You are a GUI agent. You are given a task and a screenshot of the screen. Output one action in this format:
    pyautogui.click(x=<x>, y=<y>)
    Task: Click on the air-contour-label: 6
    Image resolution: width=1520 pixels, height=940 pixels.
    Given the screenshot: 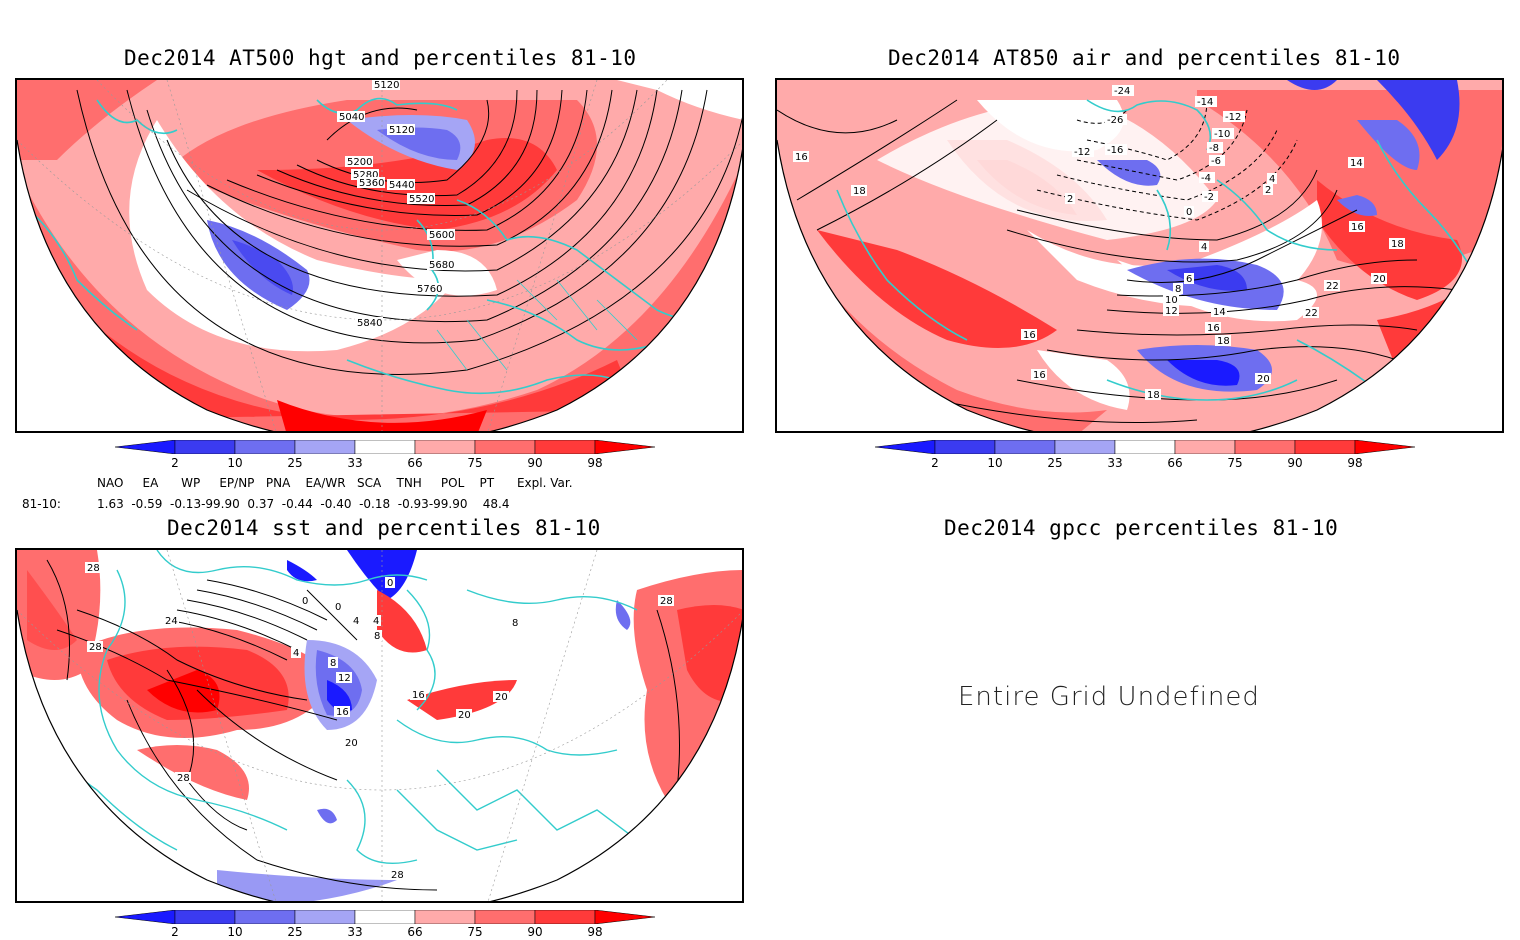 What is the action you would take?
    pyautogui.click(x=1189, y=279)
    